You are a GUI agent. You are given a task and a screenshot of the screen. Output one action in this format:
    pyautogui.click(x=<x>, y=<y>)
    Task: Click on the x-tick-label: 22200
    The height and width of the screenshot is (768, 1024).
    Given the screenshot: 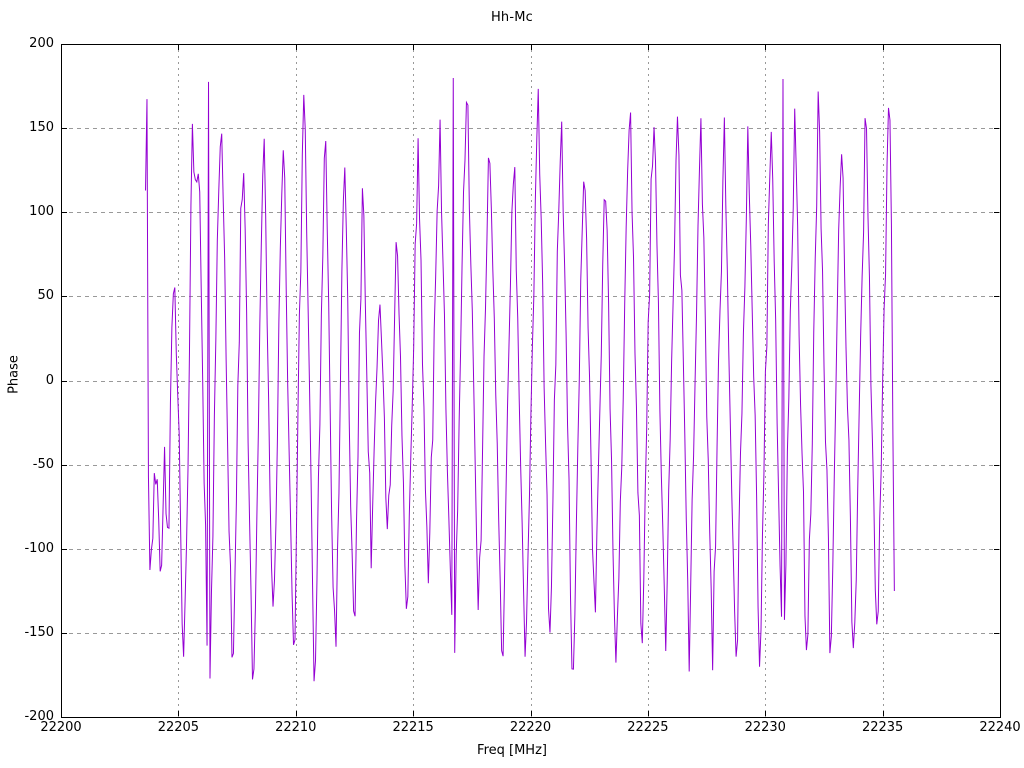 What is the action you would take?
    pyautogui.click(x=61, y=727)
    